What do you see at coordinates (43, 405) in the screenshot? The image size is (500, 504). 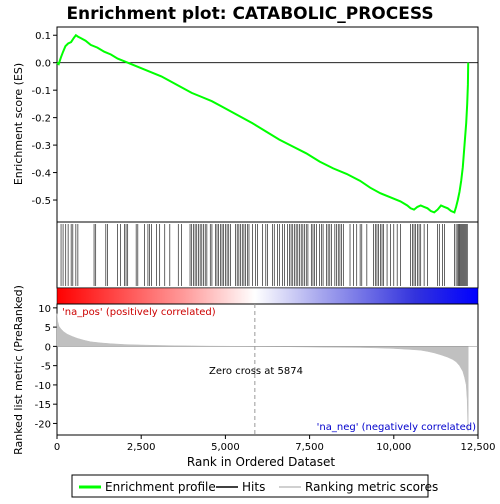 I see `metric-y-tick-label: -15` at bounding box center [43, 405].